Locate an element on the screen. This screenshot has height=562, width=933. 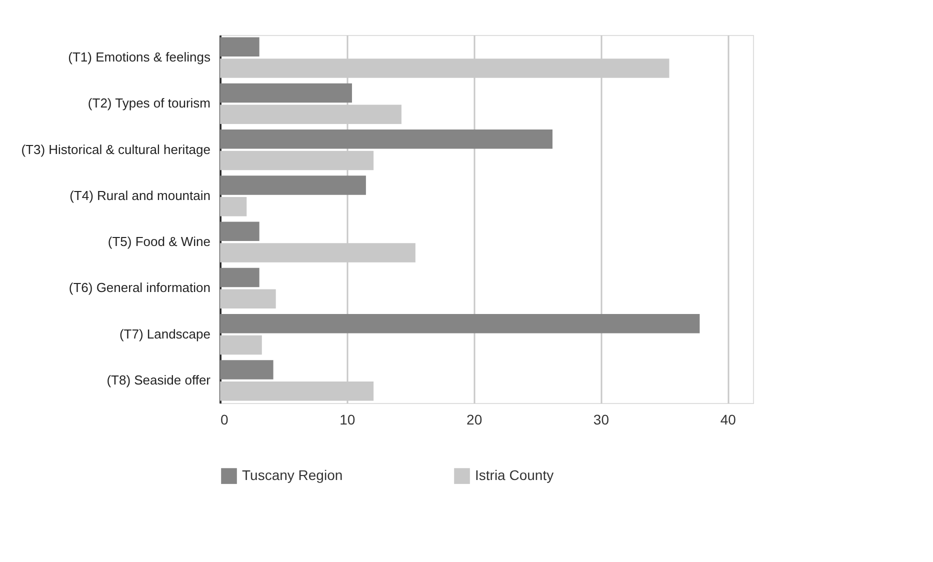
x-tick-label: 10 is located at coordinates (348, 420).